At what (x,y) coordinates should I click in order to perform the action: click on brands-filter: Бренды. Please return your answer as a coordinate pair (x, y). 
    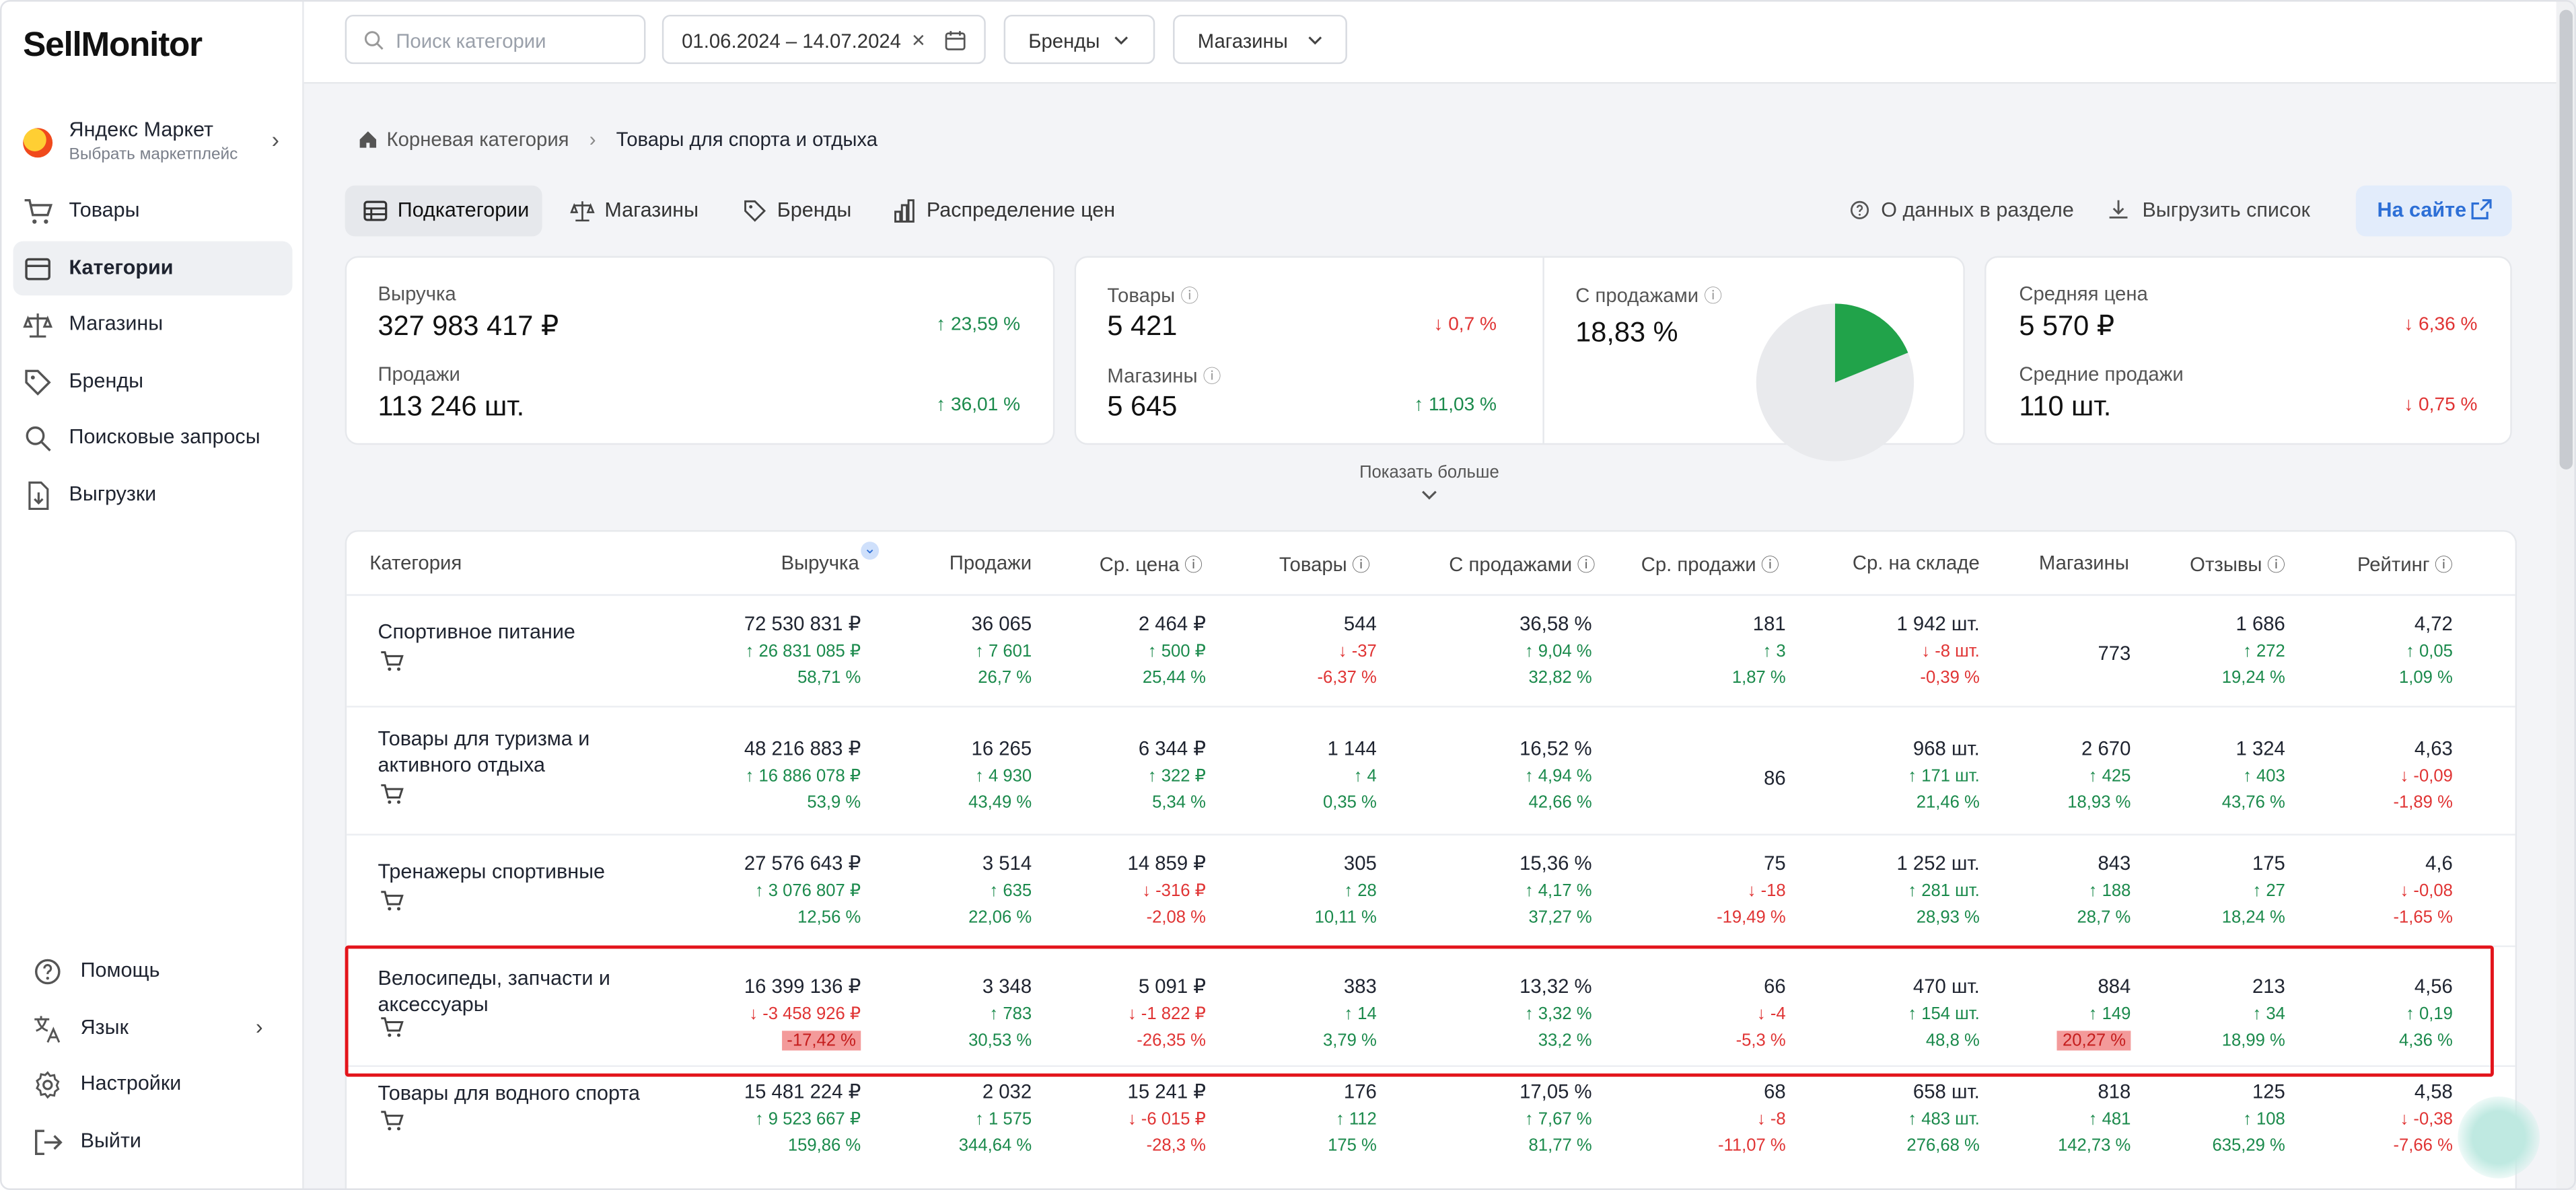
    Looking at the image, I should click on (1079, 40).